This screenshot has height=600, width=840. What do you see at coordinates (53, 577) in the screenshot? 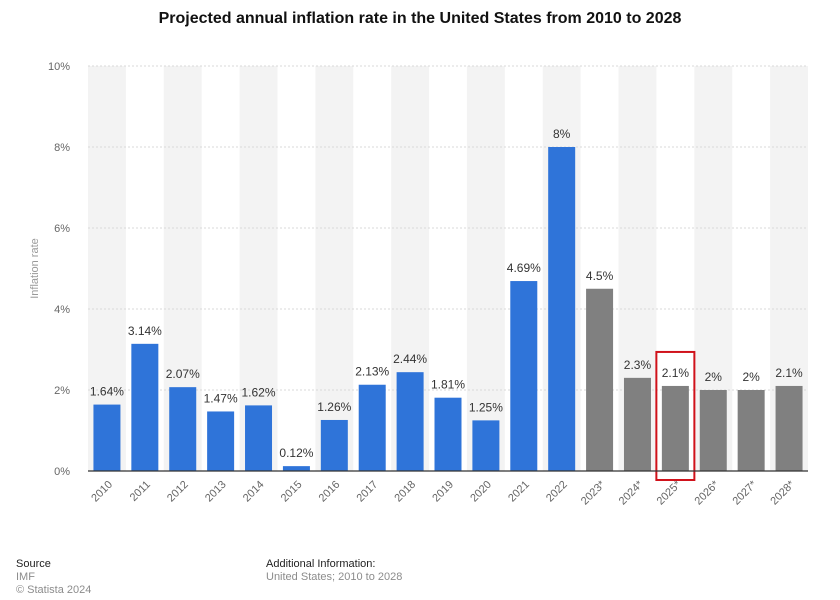
I see `source-block: Source IMF © Statista 2024` at bounding box center [53, 577].